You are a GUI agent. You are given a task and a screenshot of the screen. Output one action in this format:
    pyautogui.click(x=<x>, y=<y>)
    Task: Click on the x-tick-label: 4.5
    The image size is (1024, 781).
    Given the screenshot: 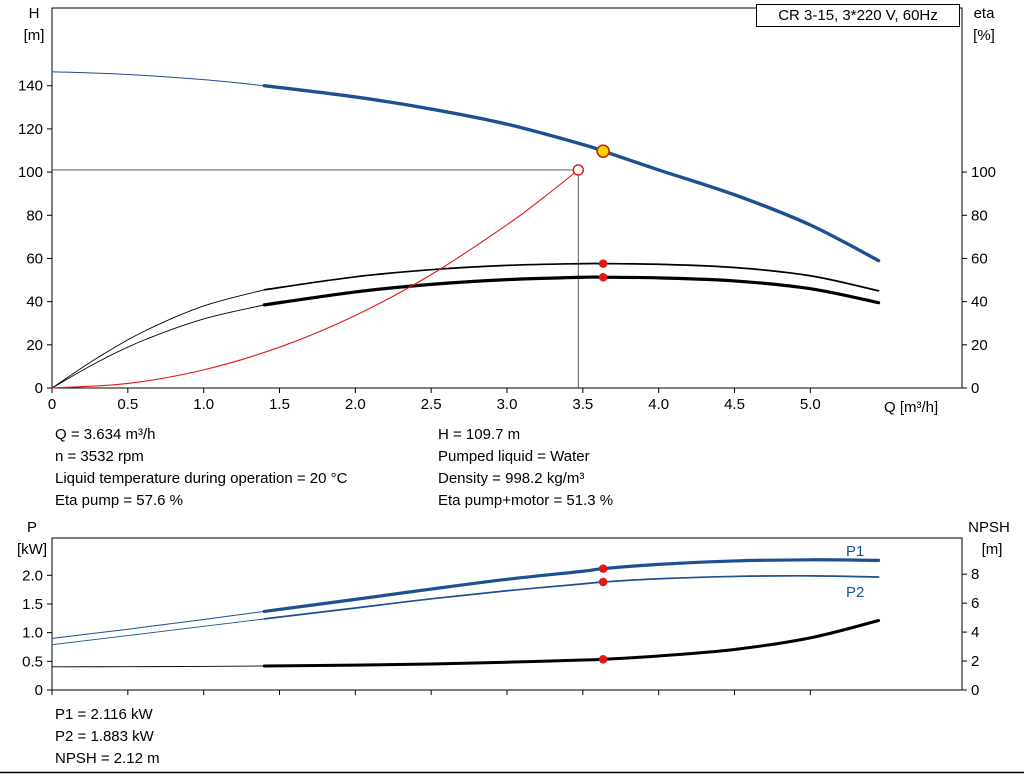 What is the action you would take?
    pyautogui.click(x=734, y=404)
    